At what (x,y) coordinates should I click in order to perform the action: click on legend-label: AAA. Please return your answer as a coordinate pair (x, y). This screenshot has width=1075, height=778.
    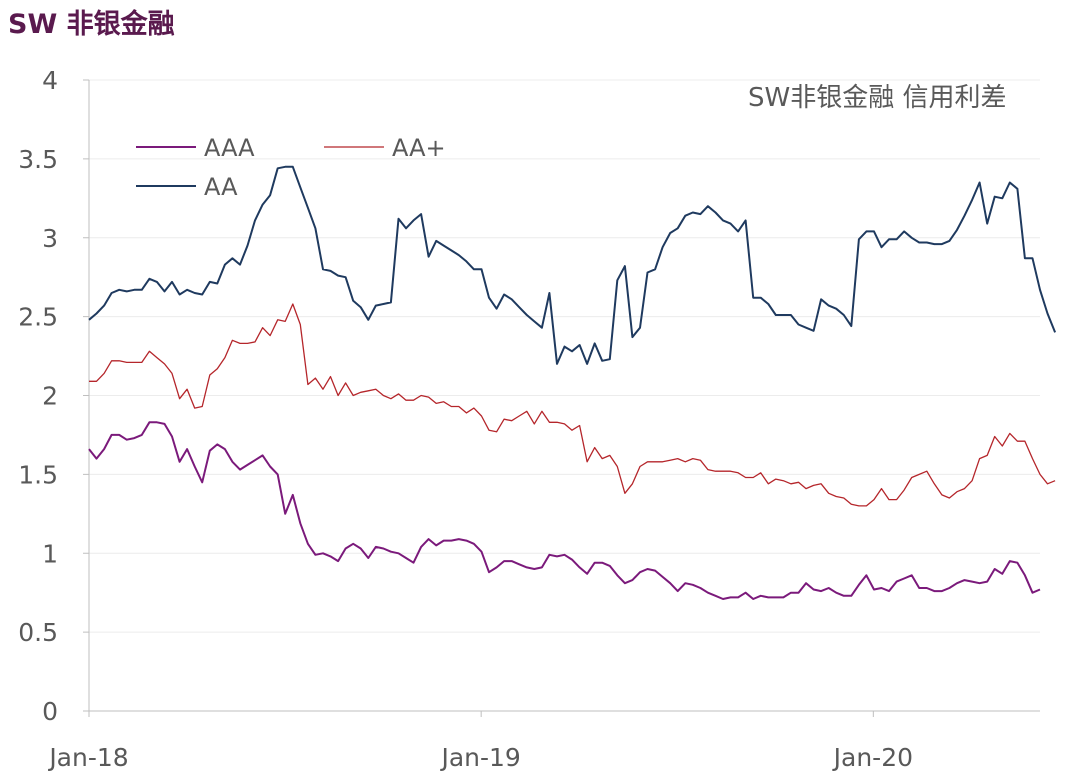
    Looking at the image, I should click on (229, 148).